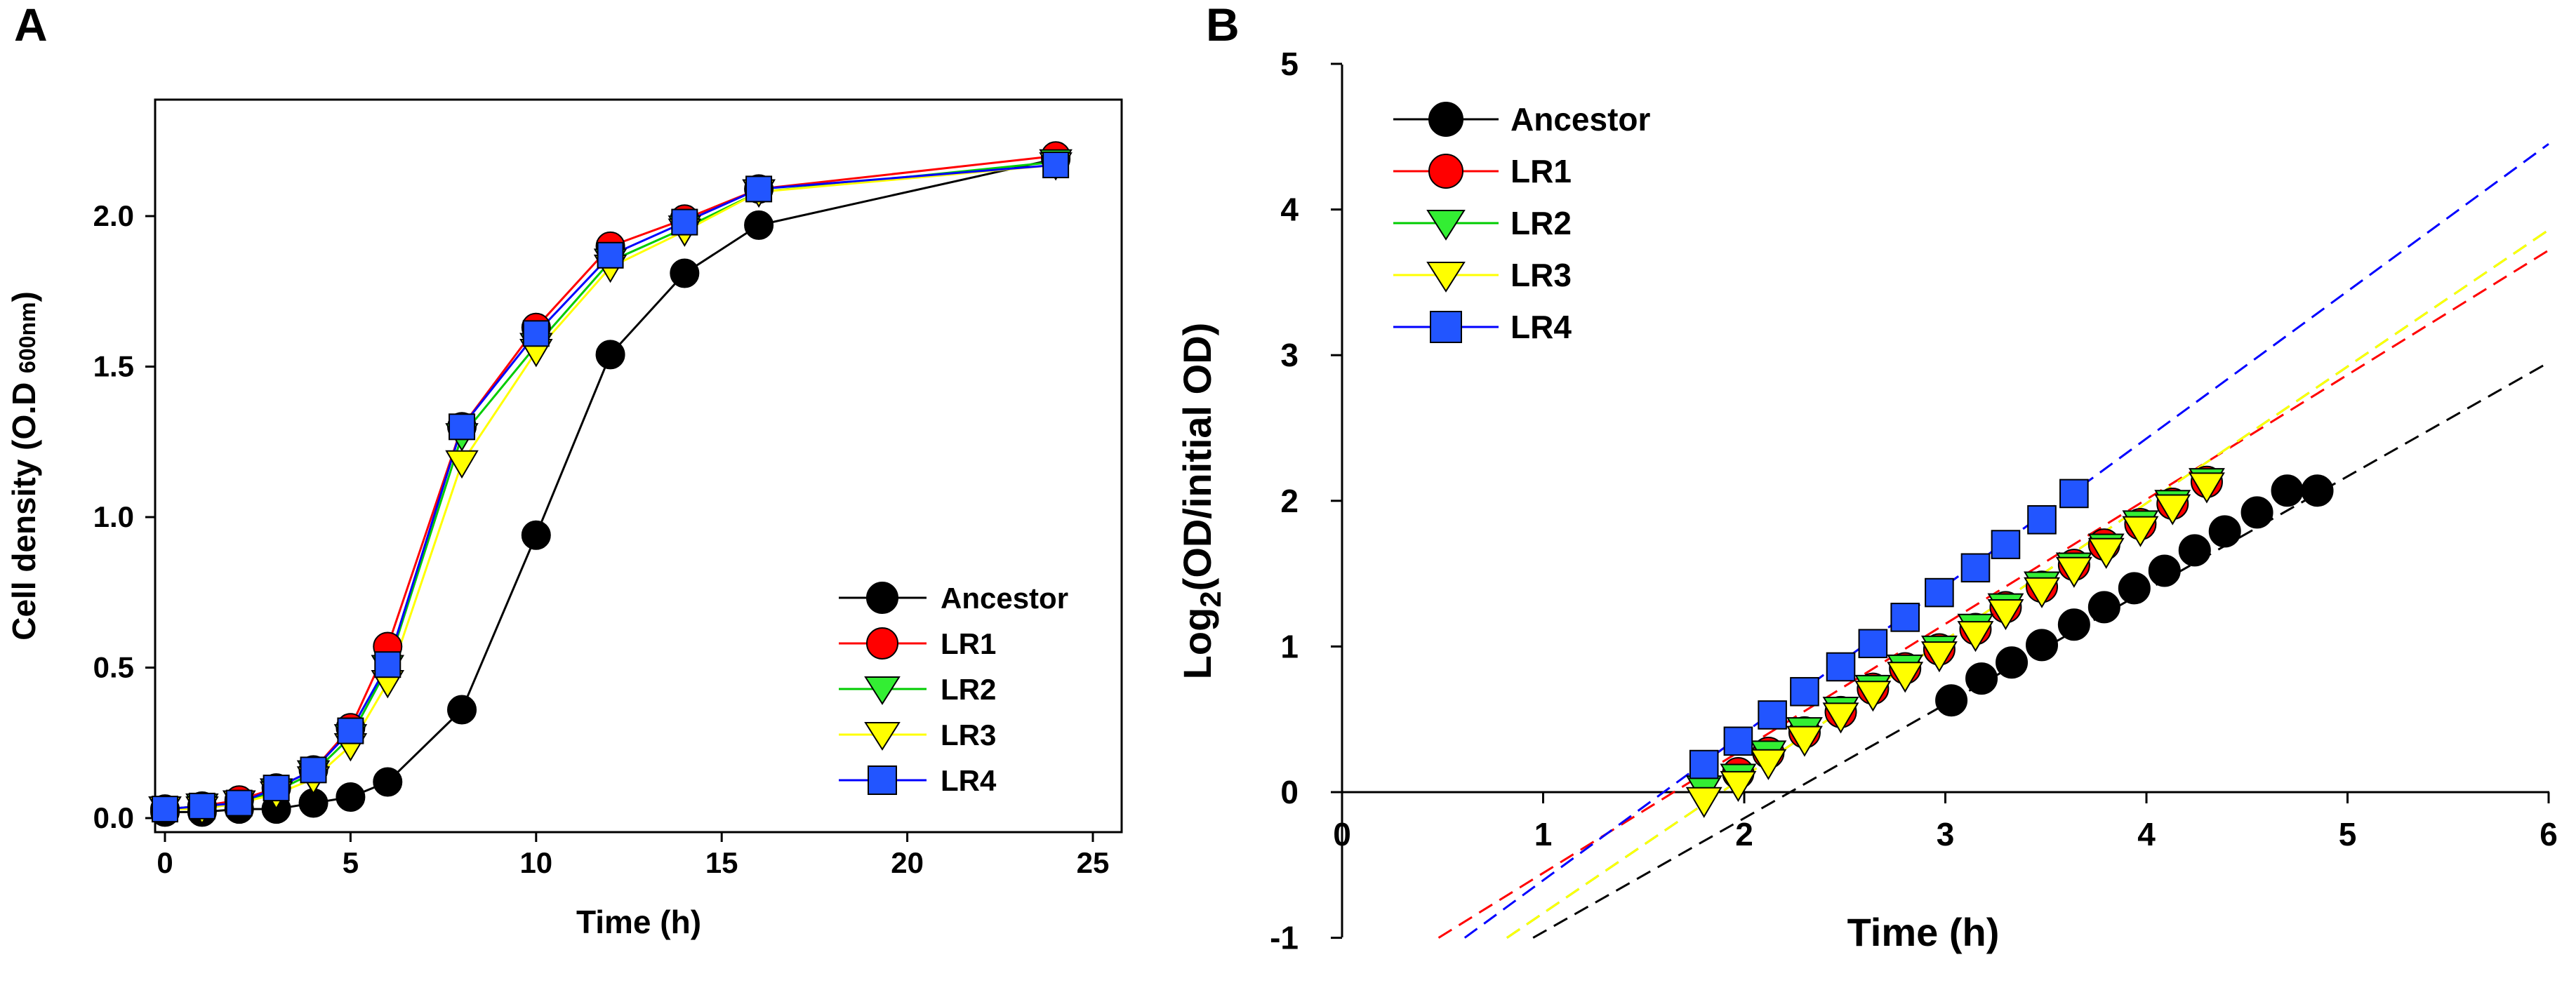 The height and width of the screenshot is (990, 2576). What do you see at coordinates (1290, 355) in the screenshot?
I see `y-tick-label: 3` at bounding box center [1290, 355].